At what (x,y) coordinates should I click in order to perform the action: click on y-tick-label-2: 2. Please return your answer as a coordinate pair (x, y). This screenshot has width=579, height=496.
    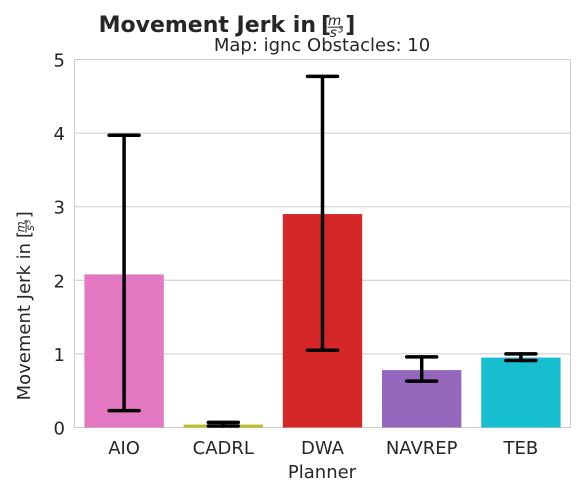
    Looking at the image, I should click on (59, 281).